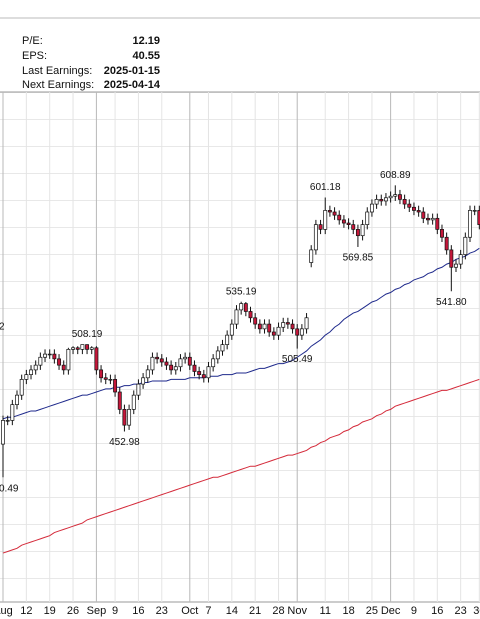  I want to click on x-tick-label: Nov, so click(297, 611).